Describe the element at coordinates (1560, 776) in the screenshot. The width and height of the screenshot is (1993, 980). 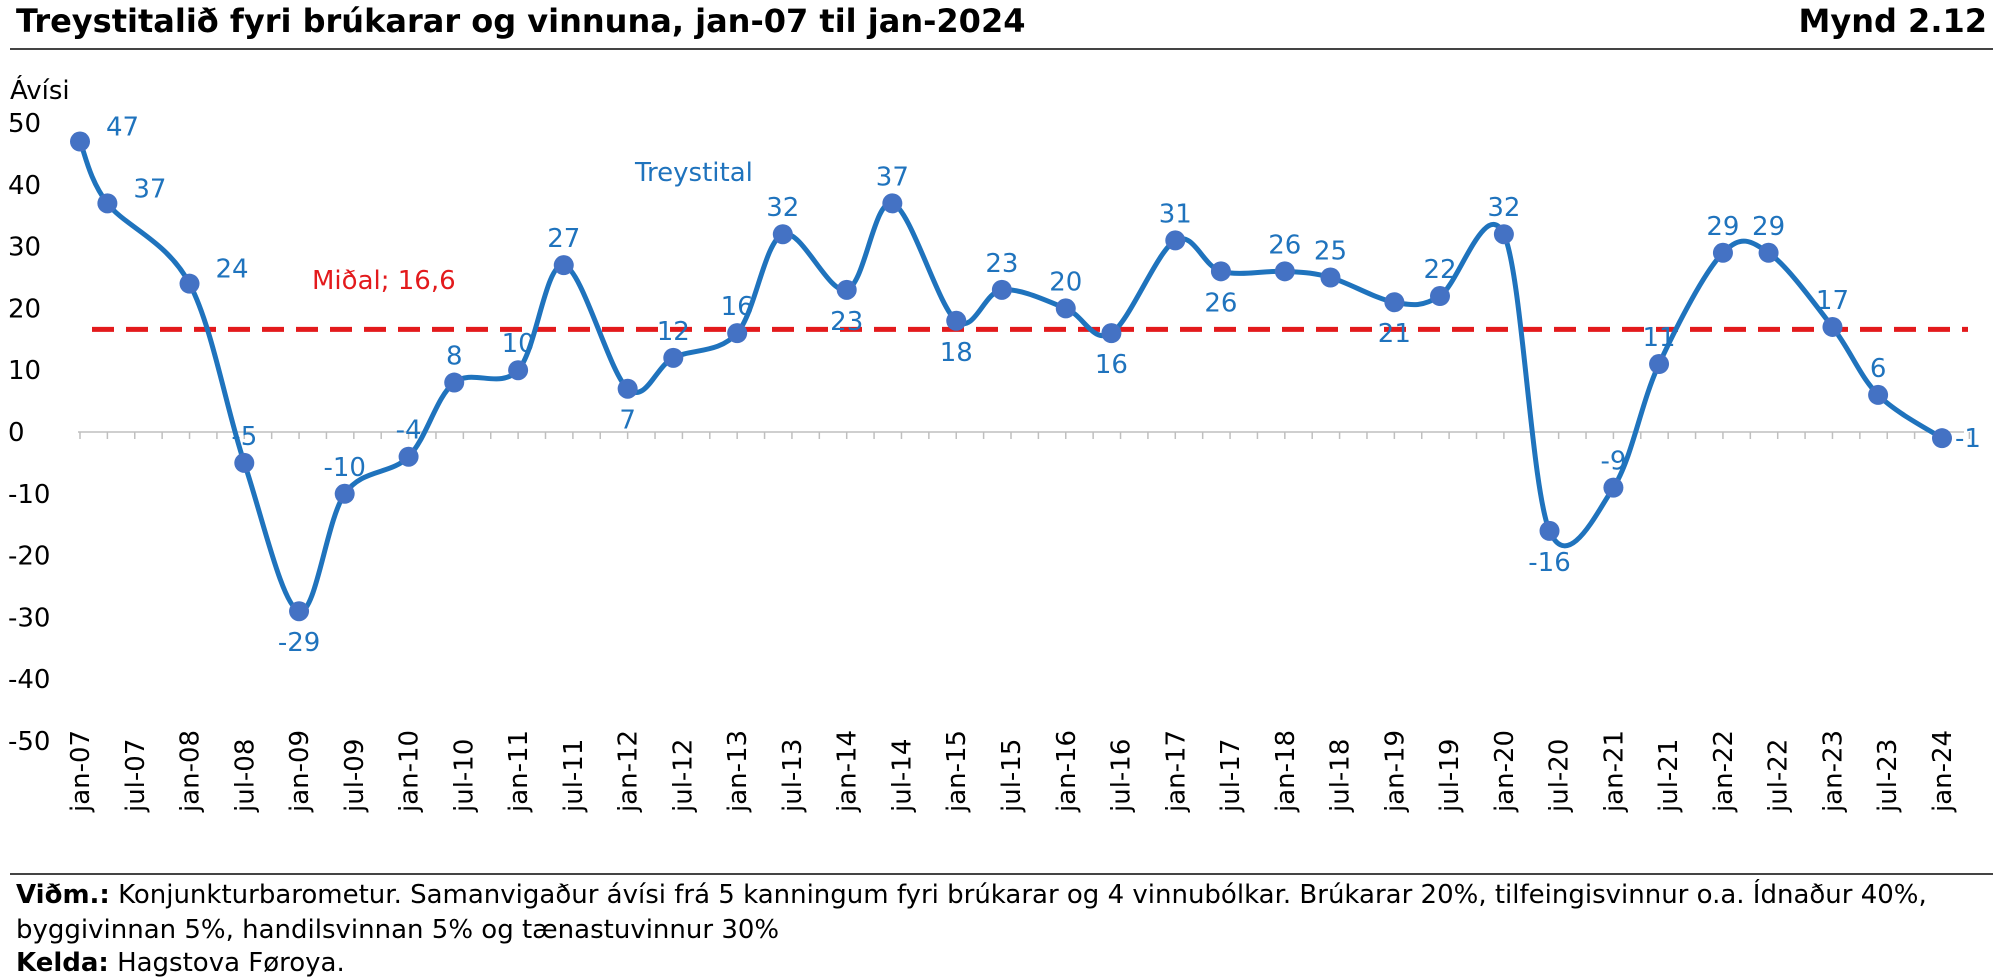
I see `x-tick-label: jul-20` at that location.